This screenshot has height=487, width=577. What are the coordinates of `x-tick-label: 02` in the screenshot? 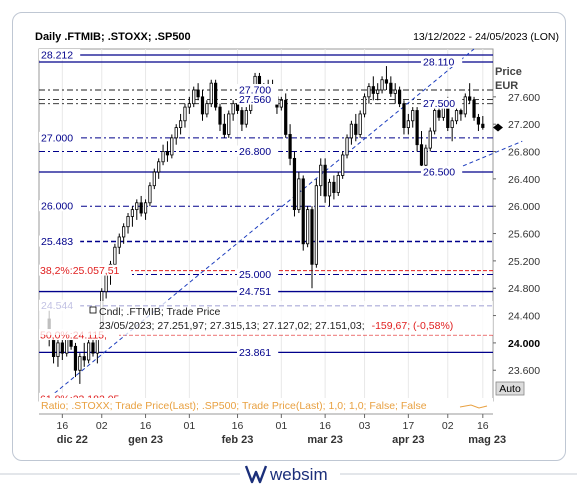 It's located at (102, 426).